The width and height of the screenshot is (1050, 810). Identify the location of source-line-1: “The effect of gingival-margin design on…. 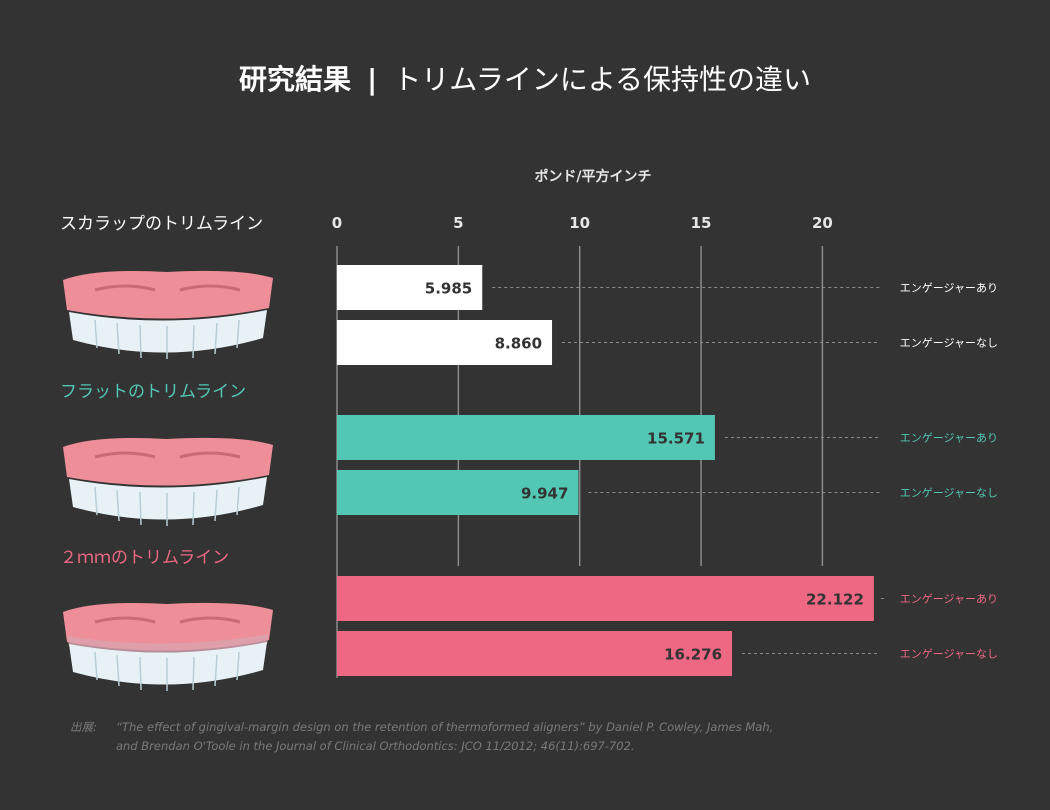
(445, 727).